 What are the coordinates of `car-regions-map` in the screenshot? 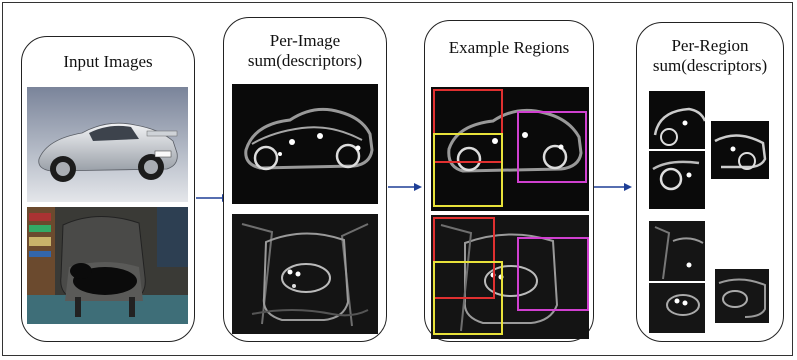 It's located at (510, 149).